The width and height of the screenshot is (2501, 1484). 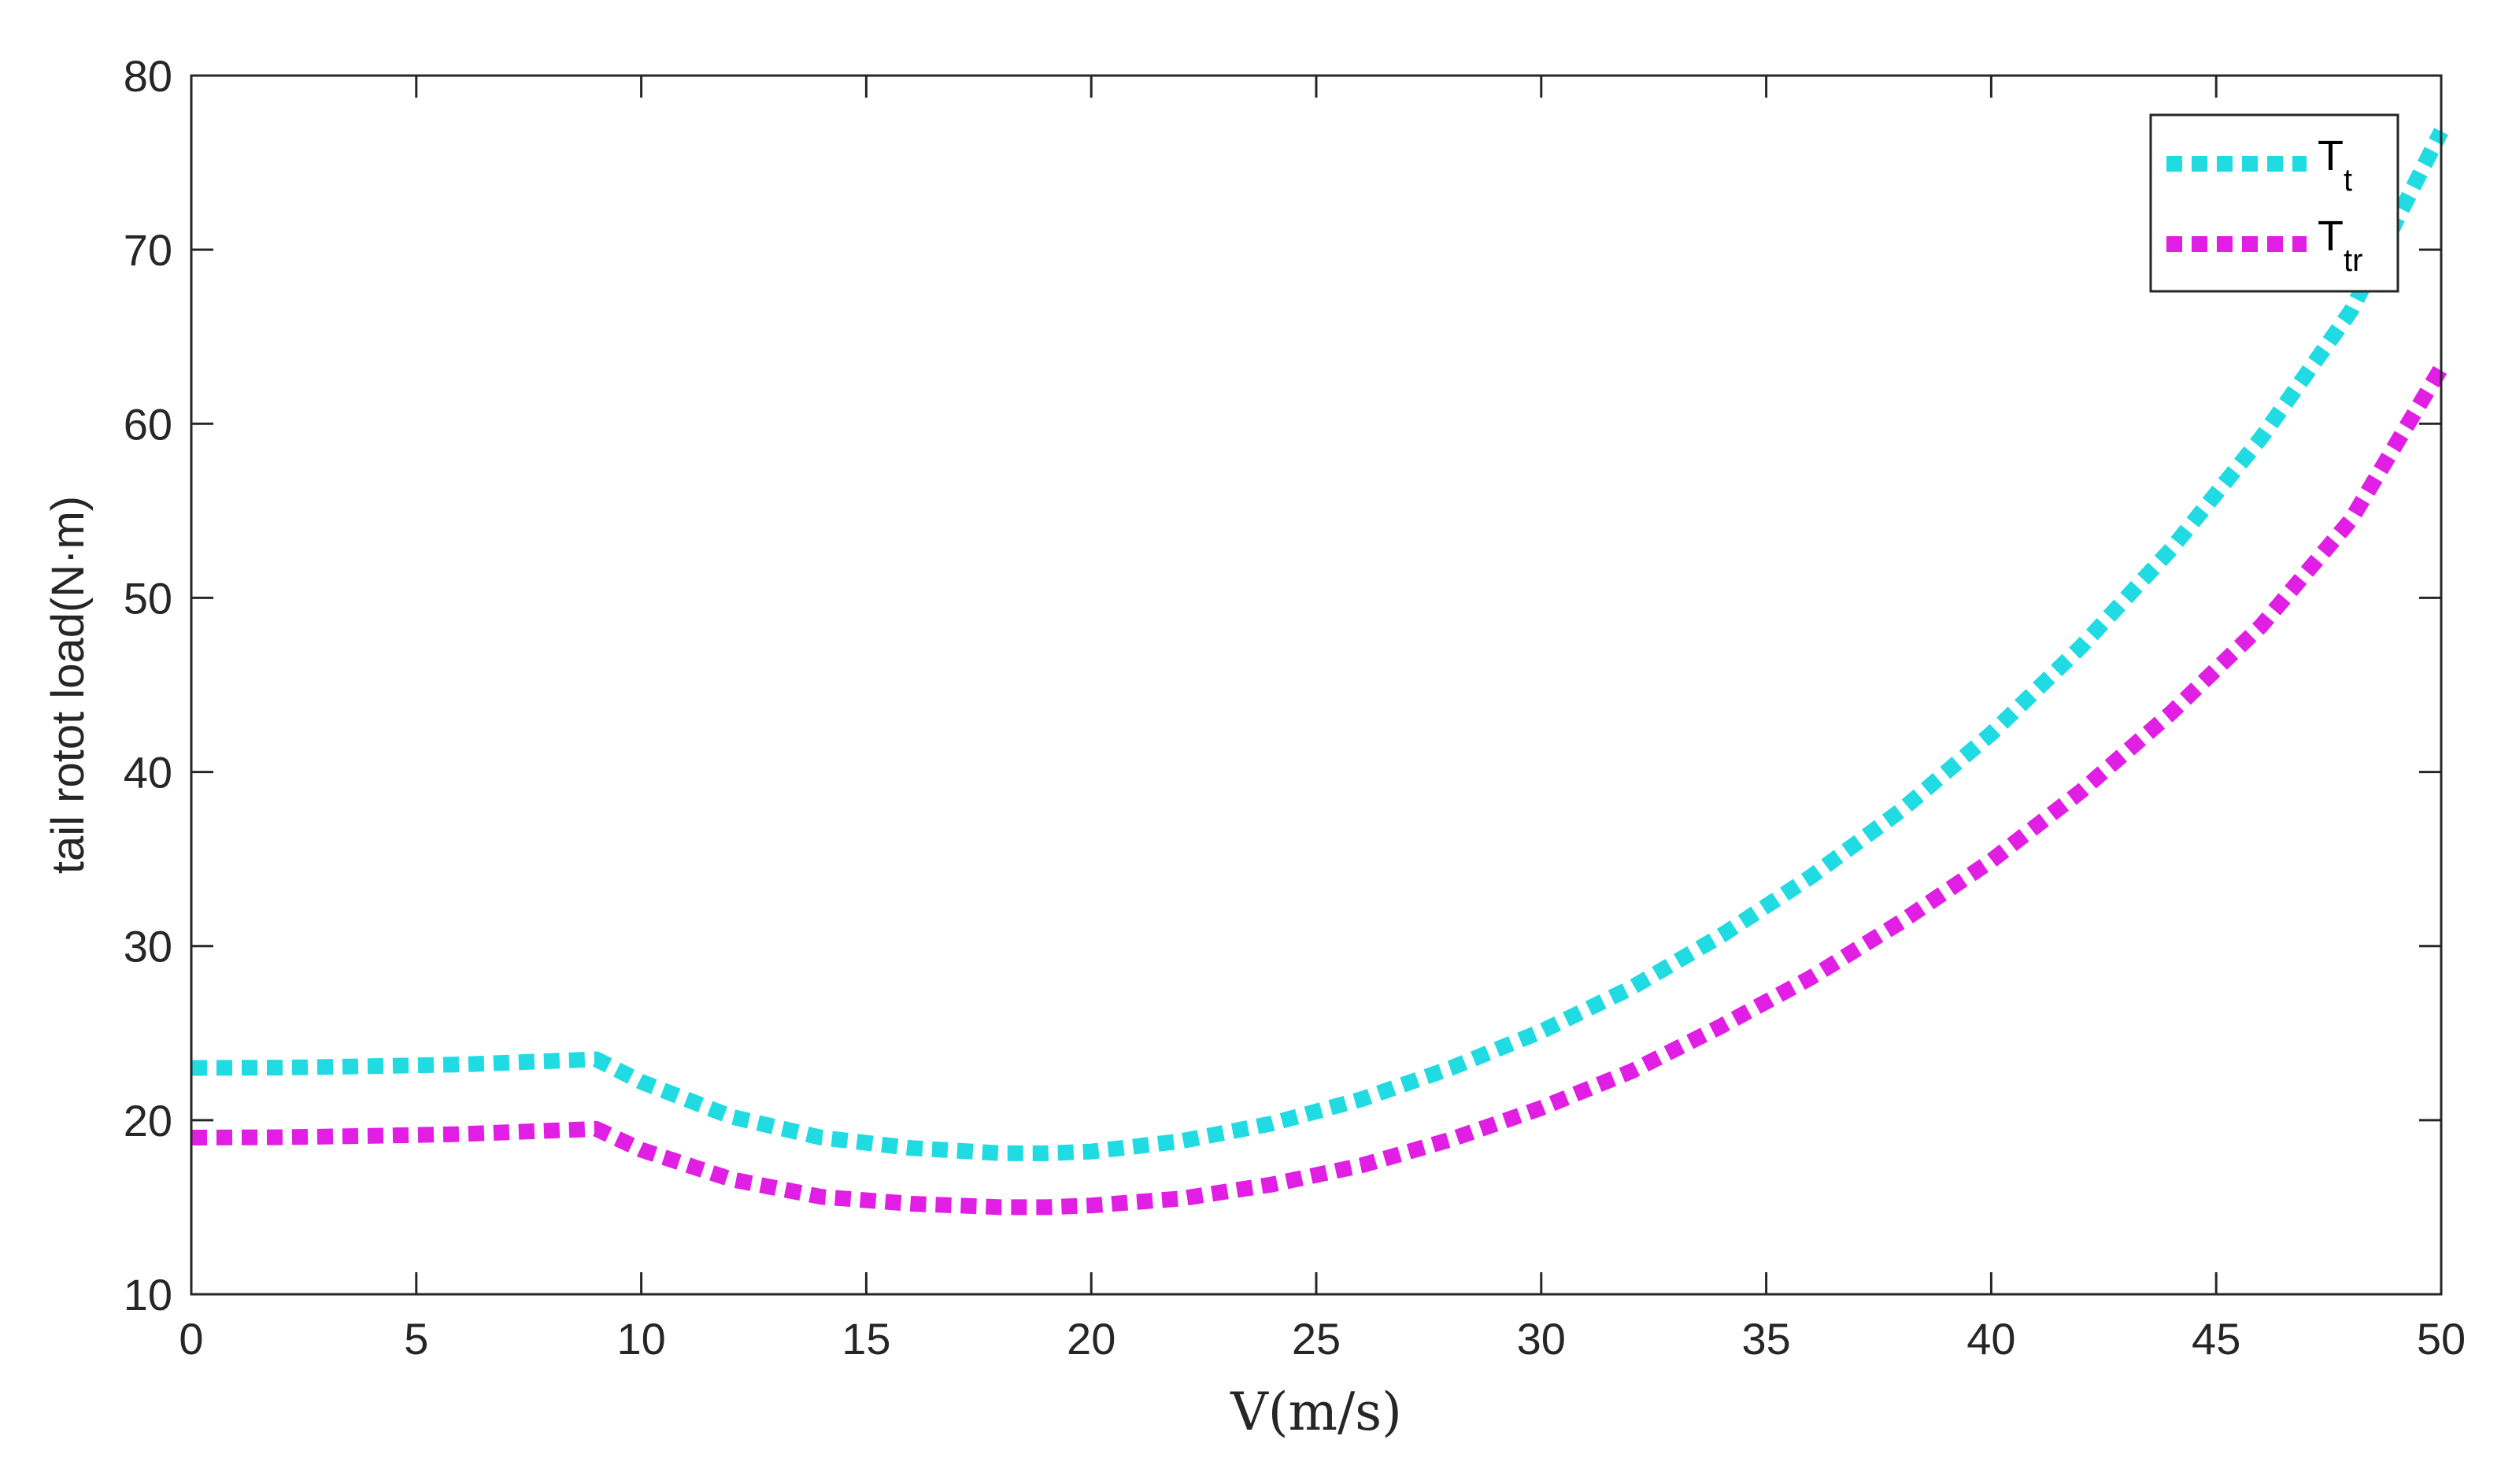 What do you see at coordinates (2335, 165) in the screenshot?
I see `legend-label-tt: Tt` at bounding box center [2335, 165].